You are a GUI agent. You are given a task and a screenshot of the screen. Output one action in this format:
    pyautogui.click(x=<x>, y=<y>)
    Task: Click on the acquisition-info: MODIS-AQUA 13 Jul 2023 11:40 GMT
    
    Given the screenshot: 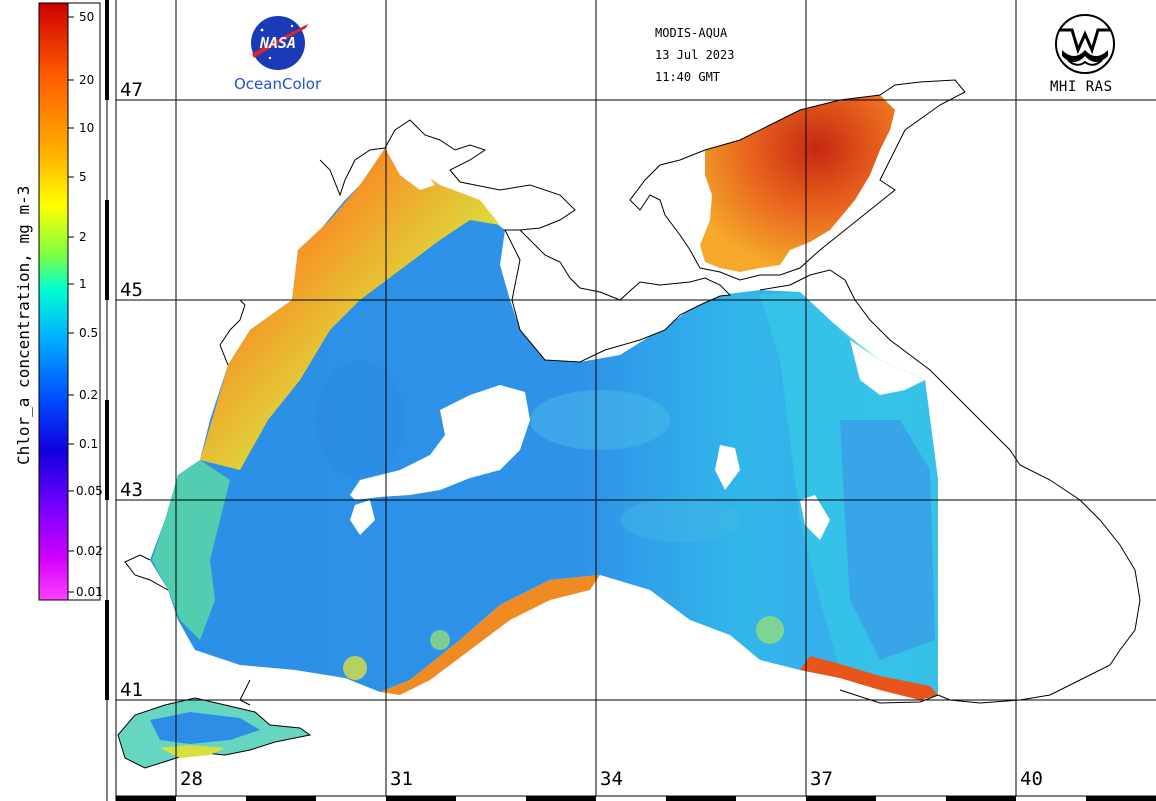 What is the action you would take?
    pyautogui.click(x=694, y=55)
    